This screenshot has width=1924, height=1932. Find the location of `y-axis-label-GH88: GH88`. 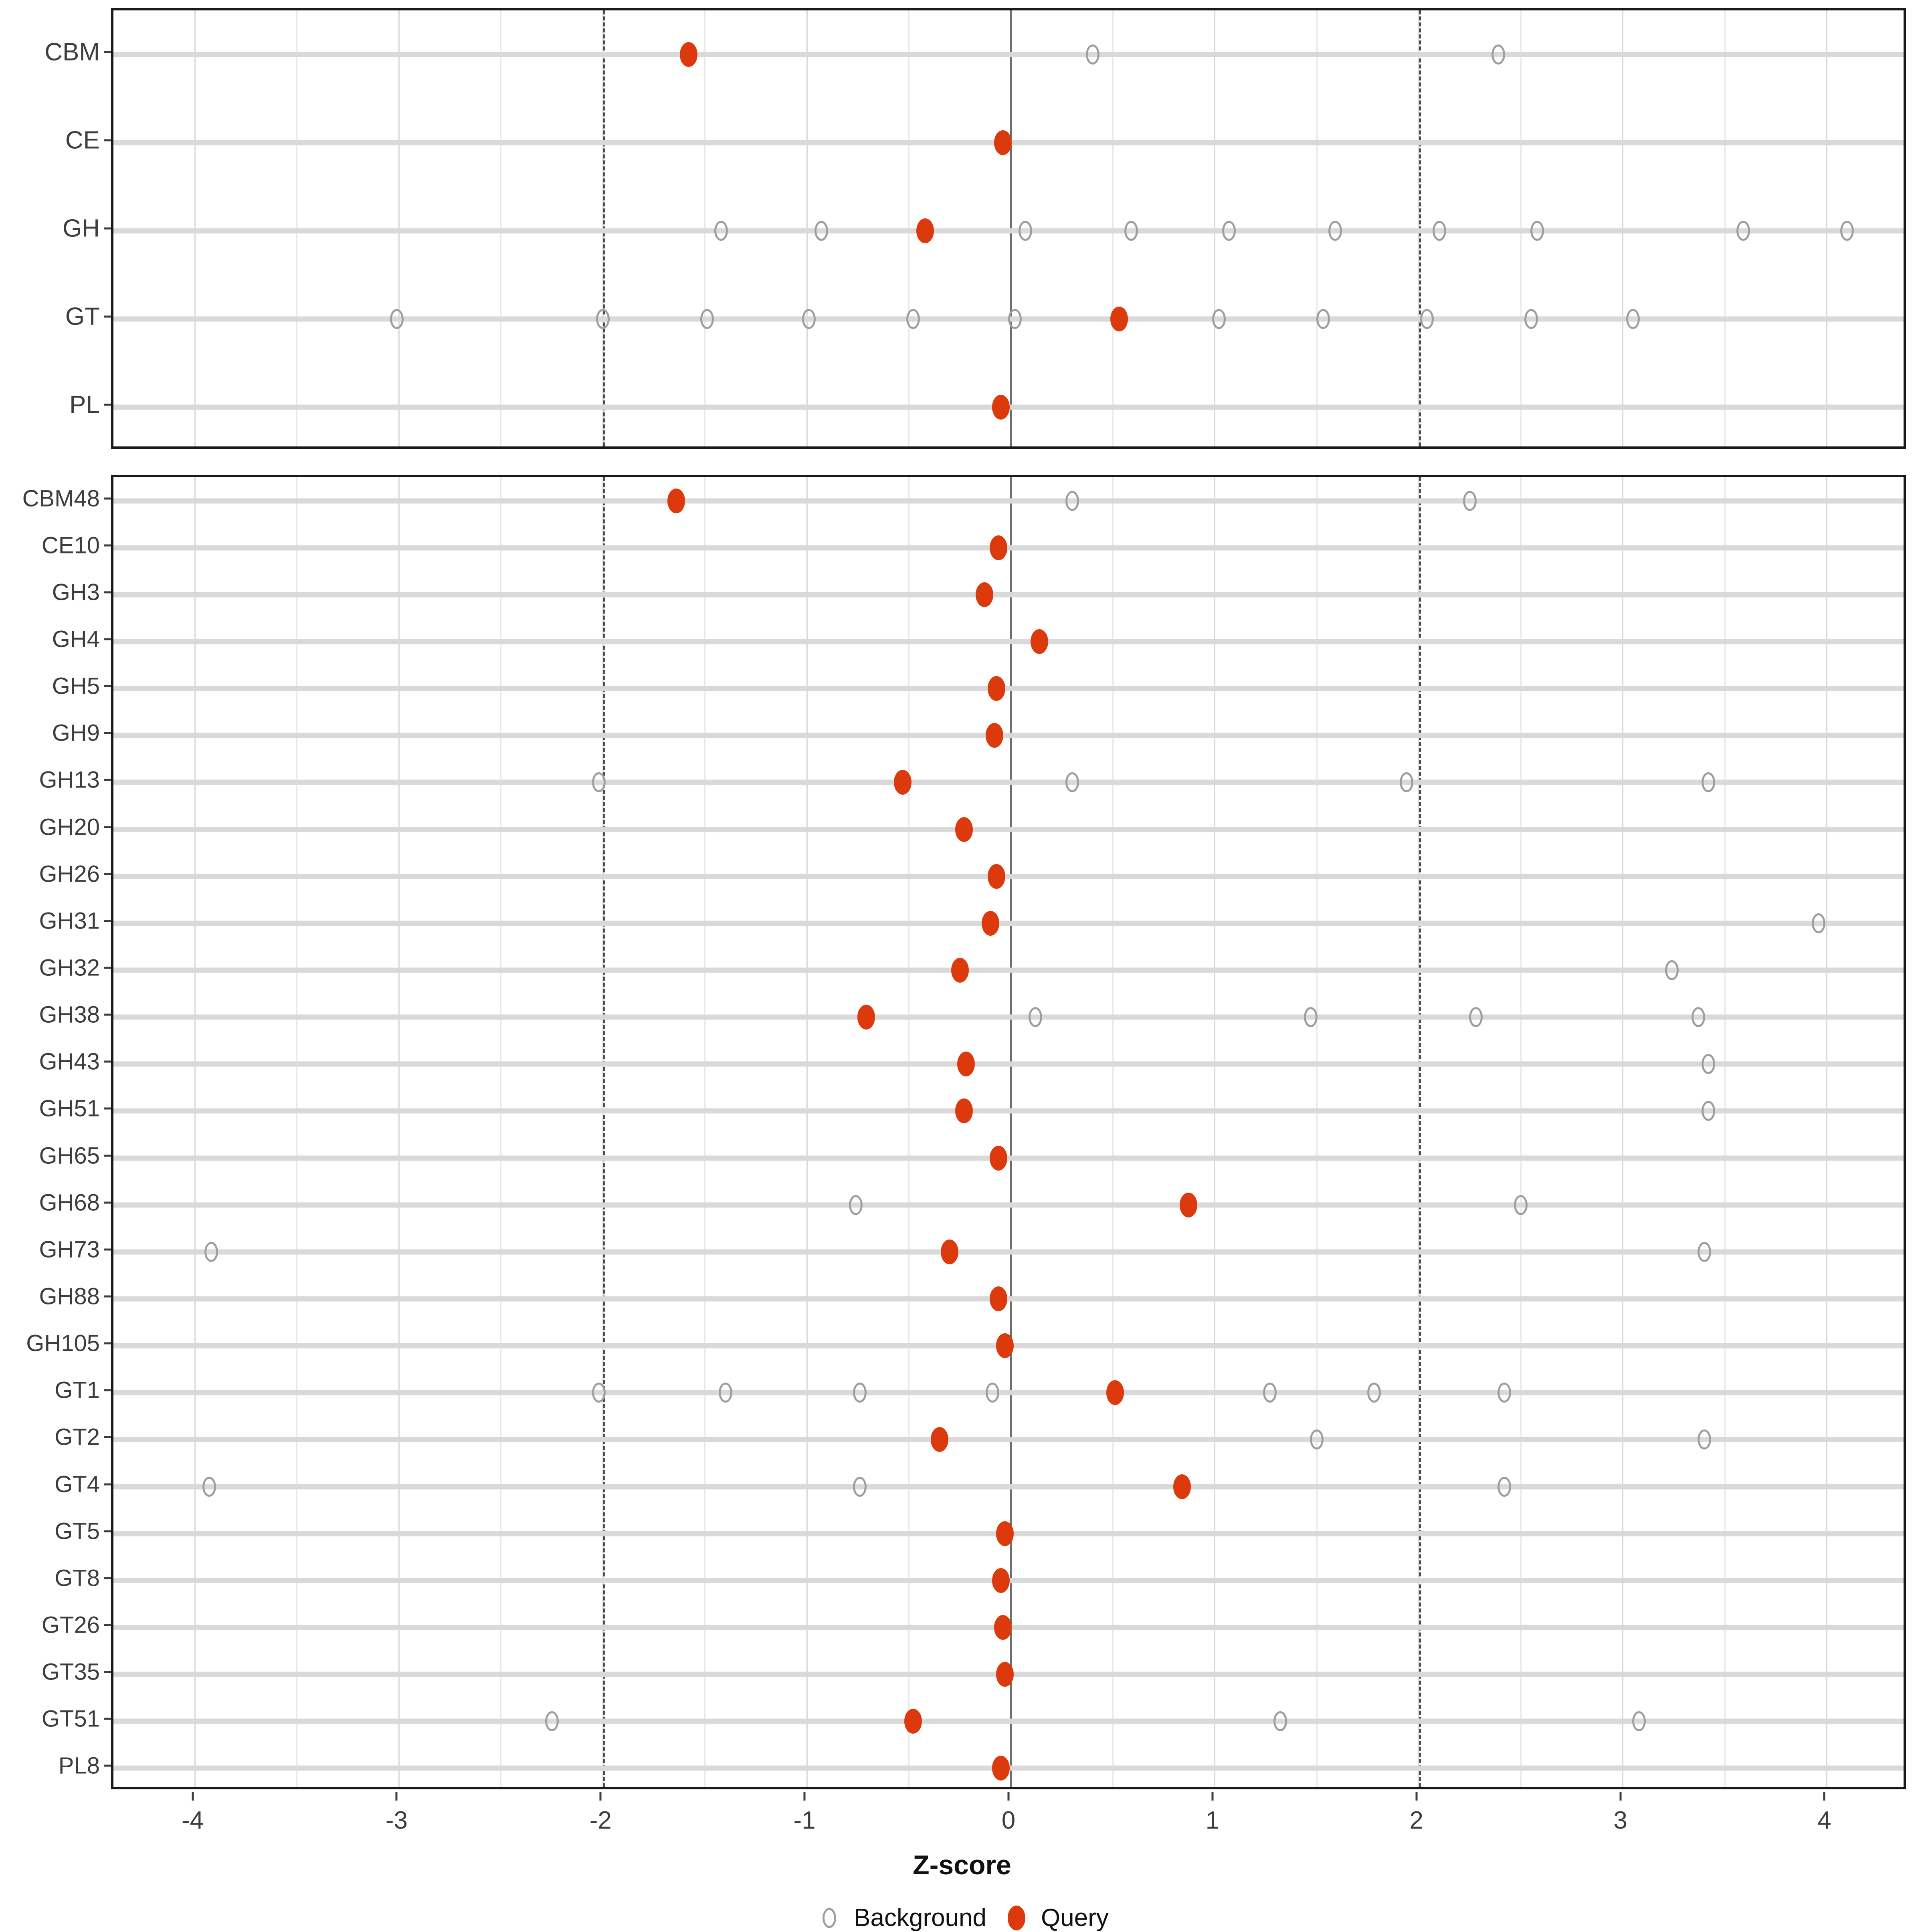

y-axis-label-GH88: GH88 is located at coordinates (69, 1296).